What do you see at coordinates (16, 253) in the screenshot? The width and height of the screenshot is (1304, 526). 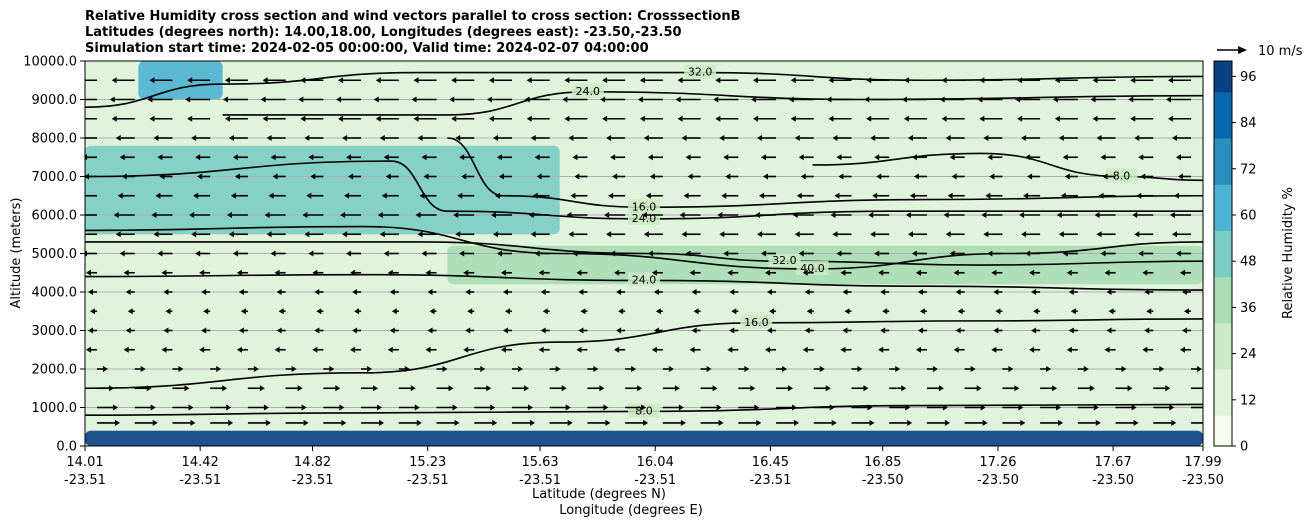 I see `y-axis-label: Altitude (meters)` at bounding box center [16, 253].